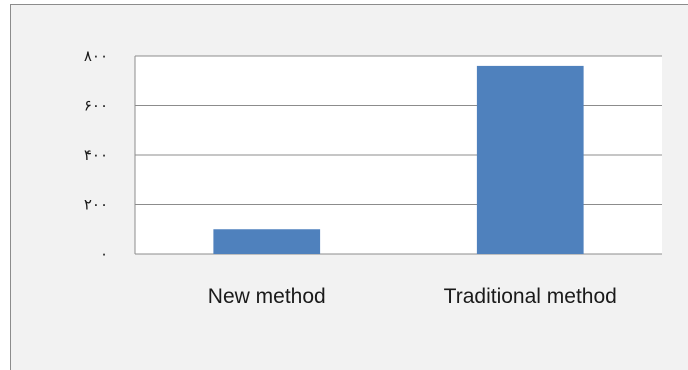 This screenshot has width=688, height=370. Describe the element at coordinates (412, 296) in the screenshot. I see `category-labels: New method Traditional method` at that location.